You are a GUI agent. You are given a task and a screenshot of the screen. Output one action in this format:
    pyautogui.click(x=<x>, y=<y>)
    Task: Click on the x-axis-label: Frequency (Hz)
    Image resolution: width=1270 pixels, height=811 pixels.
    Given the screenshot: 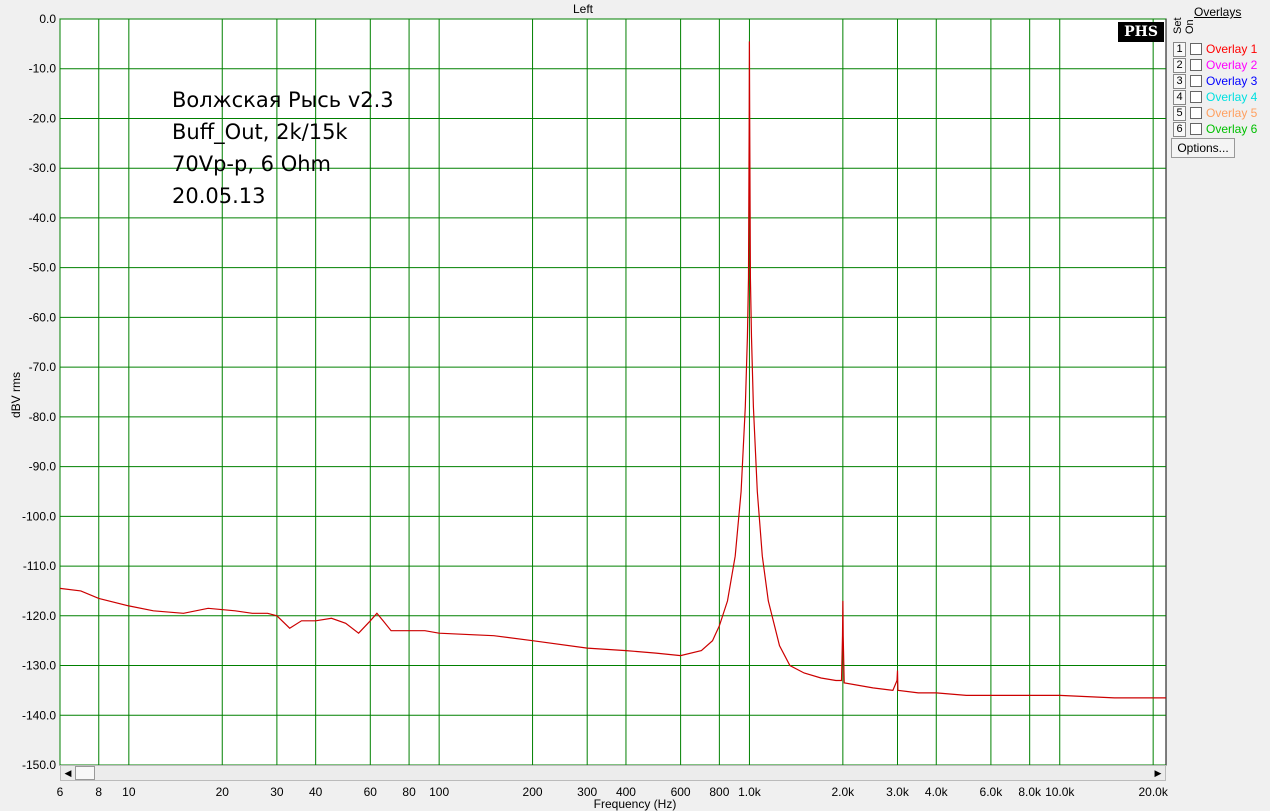 What is the action you would take?
    pyautogui.click(x=635, y=804)
    